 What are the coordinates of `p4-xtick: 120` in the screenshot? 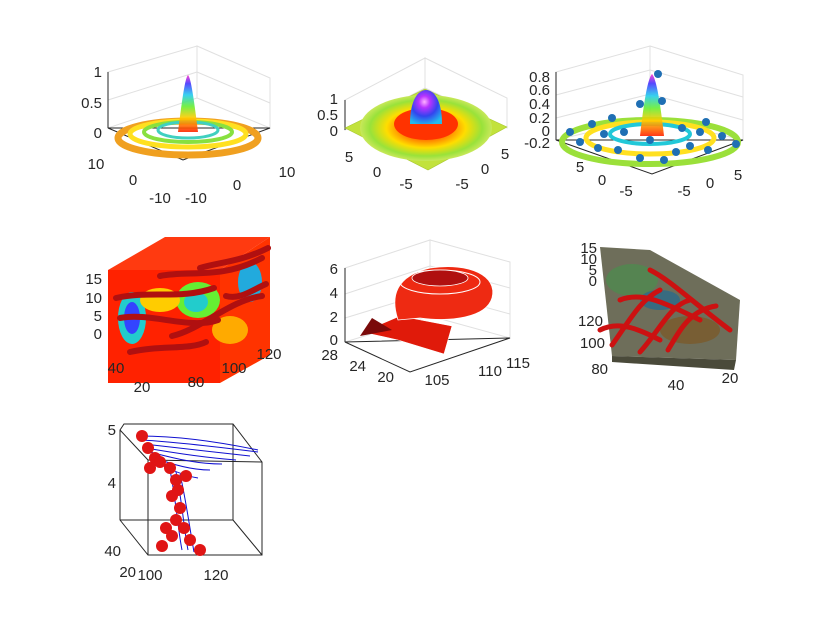 It's located at (268, 354).